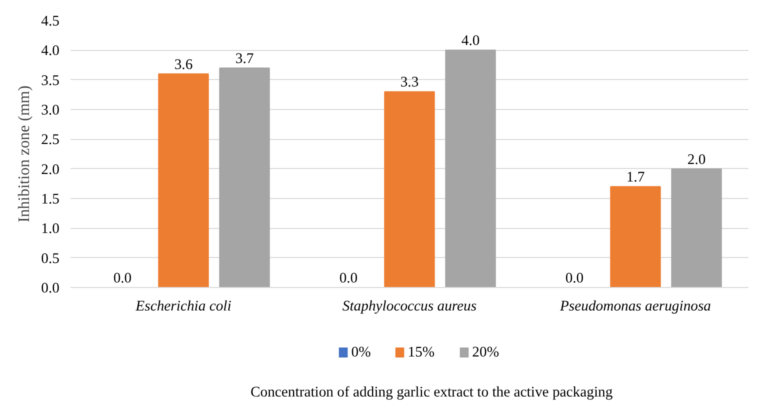 This screenshot has width=768, height=407. I want to click on y-tick-label: 2.5, so click(50, 140).